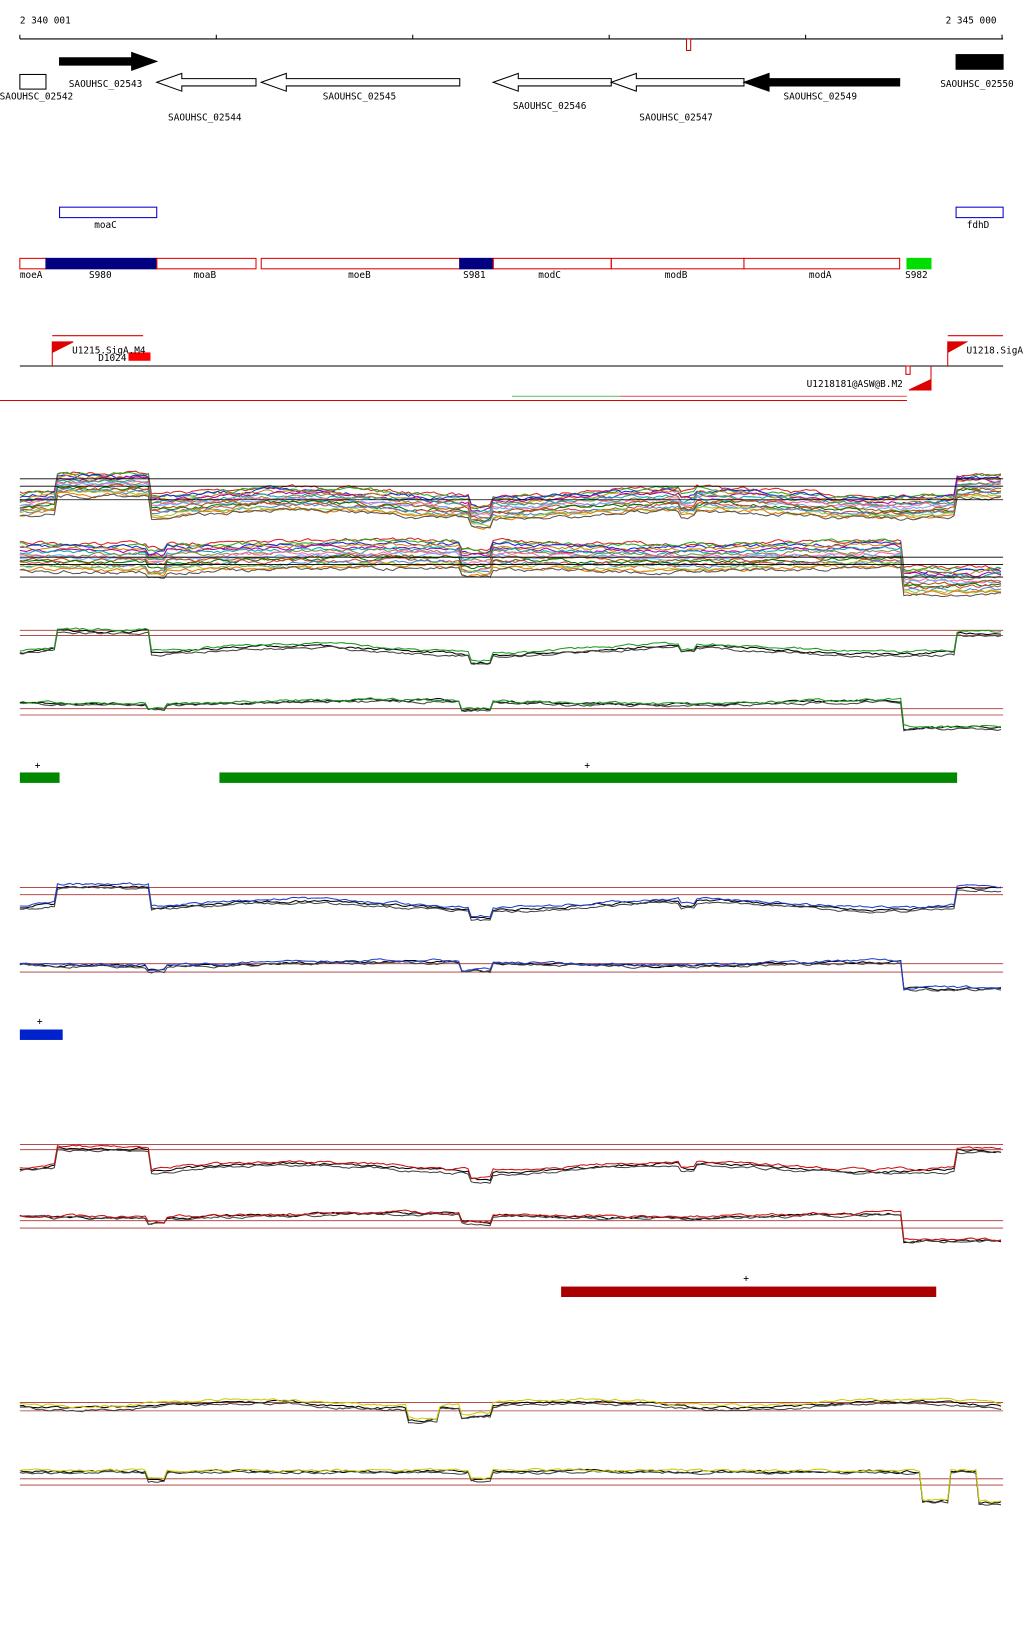 This screenshot has width=1024, height=1640. I want to click on label: SAOUHSC_02543, so click(106, 84).